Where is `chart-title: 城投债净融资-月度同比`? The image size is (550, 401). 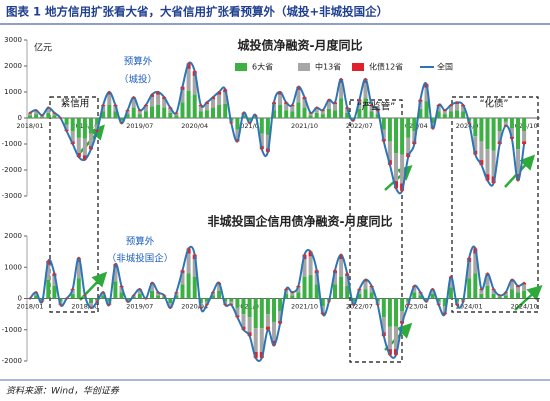 chart-title: 城投债净融资-月度同比 is located at coordinates (300, 45).